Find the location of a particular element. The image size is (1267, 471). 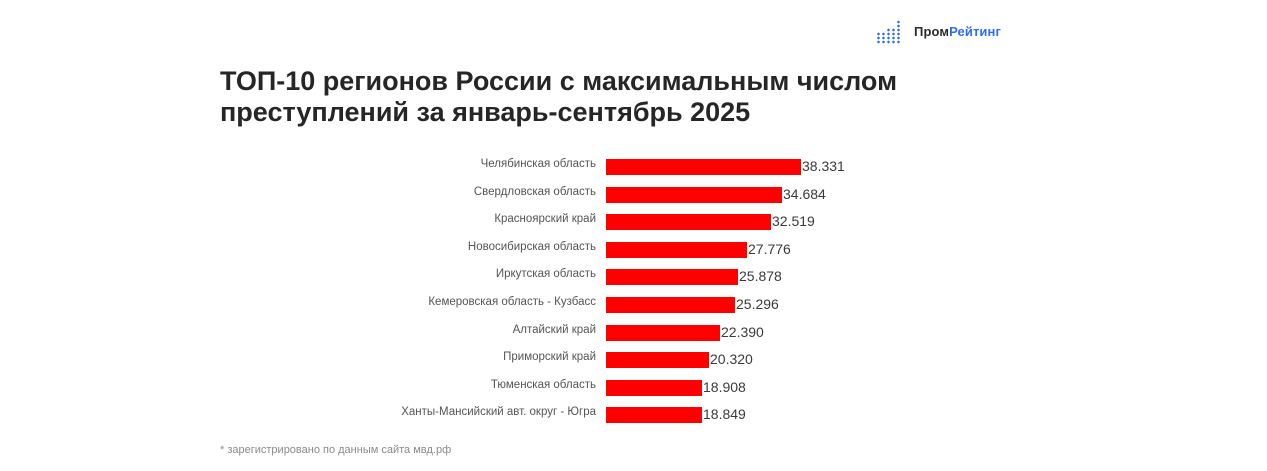

bar-row: Алтайский край 22.390 is located at coordinates (633, 332).